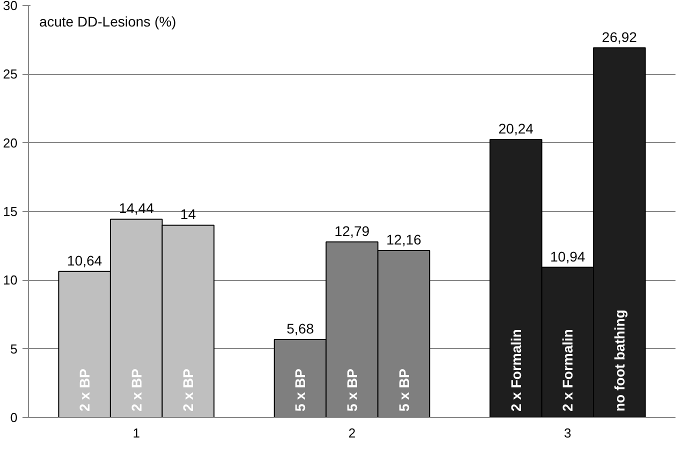 Image resolution: width=687 pixels, height=449 pixels. Describe the element at coordinates (136, 433) in the screenshot. I see `x-tick-label: 1` at that location.